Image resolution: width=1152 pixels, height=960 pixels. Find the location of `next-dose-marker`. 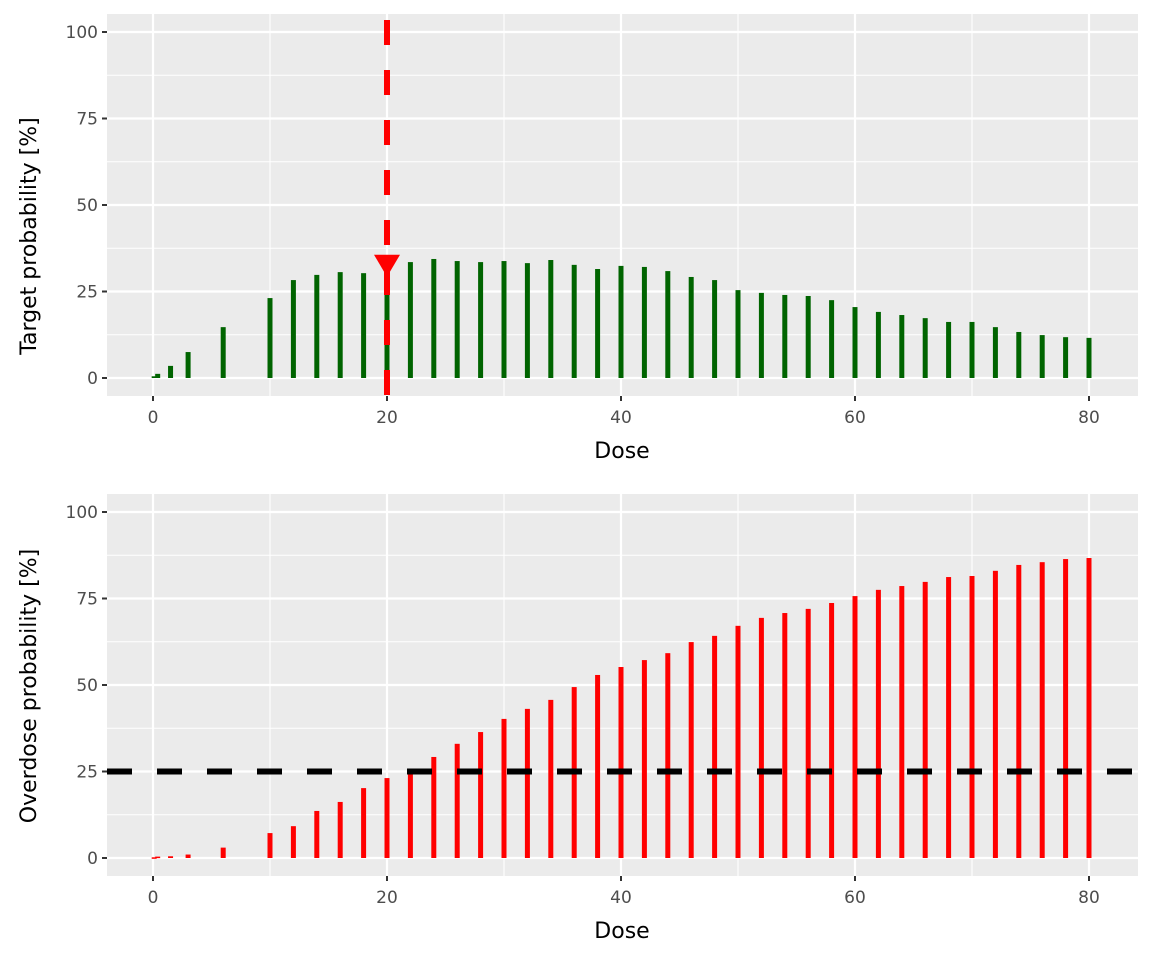

next-dose-marker is located at coordinates (387, 208).